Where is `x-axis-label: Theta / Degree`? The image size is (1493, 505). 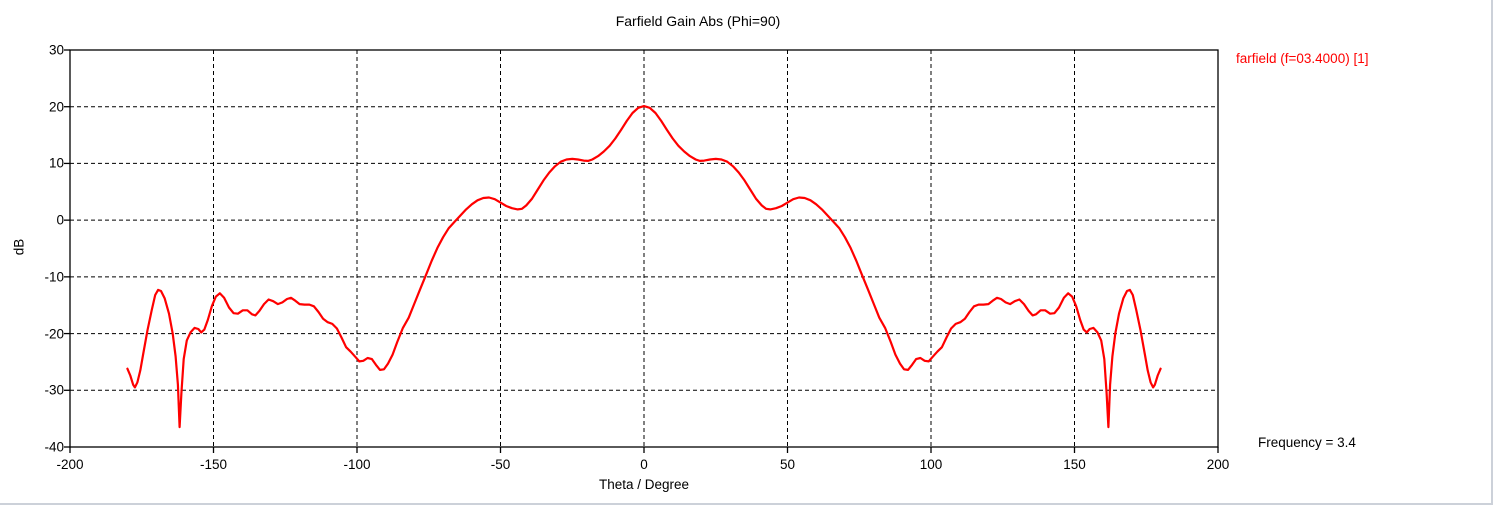
x-axis-label: Theta / Degree is located at coordinates (644, 484).